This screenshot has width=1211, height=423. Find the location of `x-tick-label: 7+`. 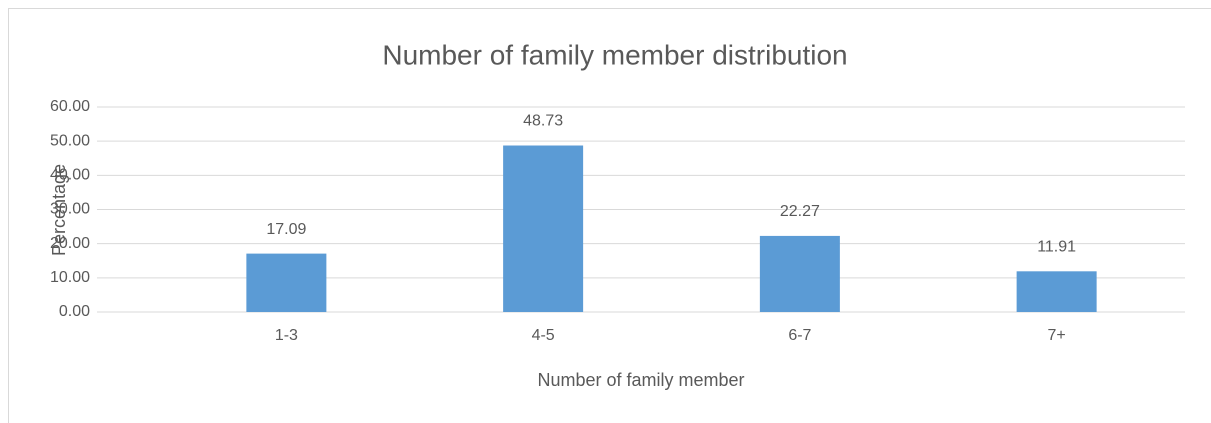

x-tick-label: 7+ is located at coordinates (1057, 335).